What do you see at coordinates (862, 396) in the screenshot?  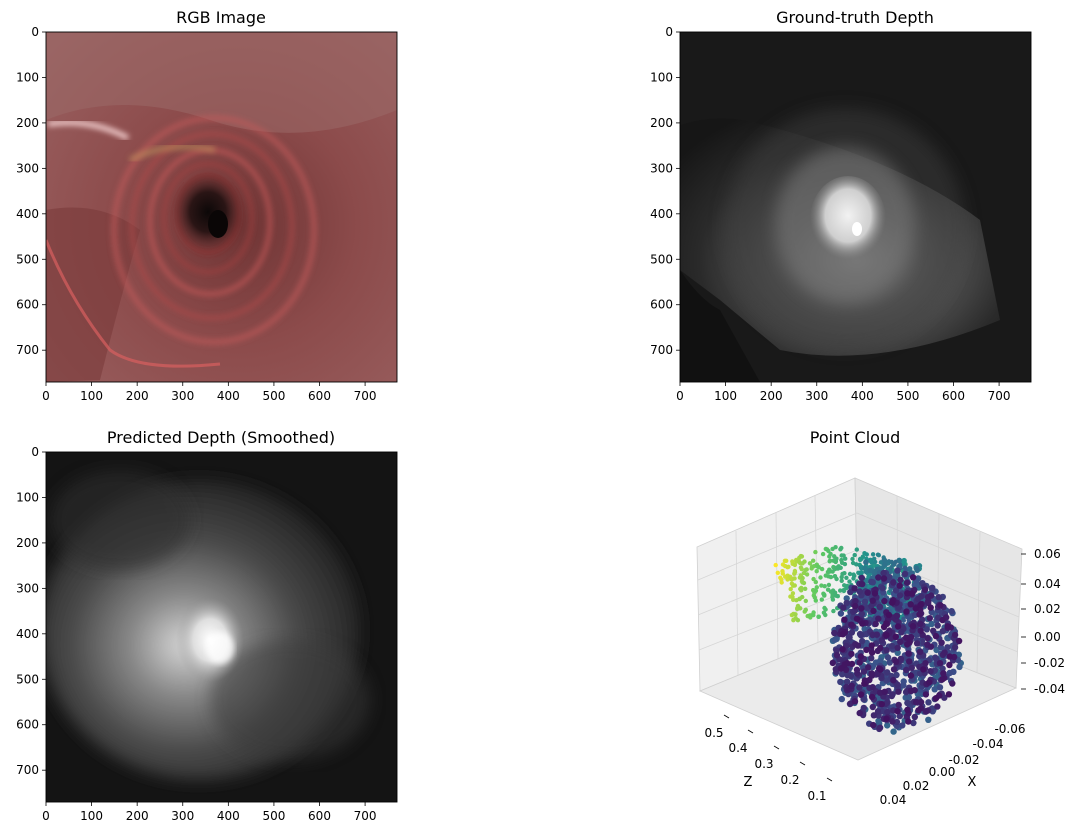 I see `gt-x-tick-label: 400` at bounding box center [862, 396].